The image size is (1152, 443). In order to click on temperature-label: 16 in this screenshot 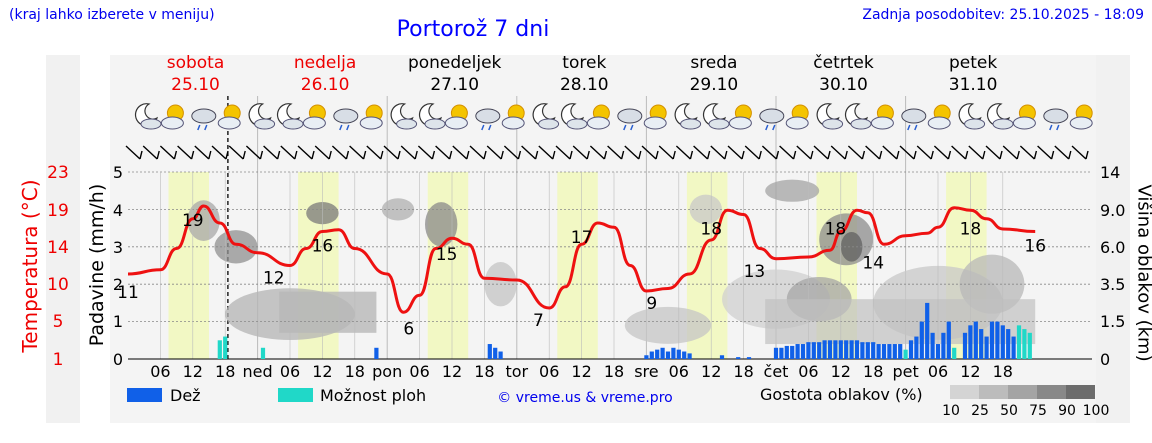, I will do `click(1035, 247)`.